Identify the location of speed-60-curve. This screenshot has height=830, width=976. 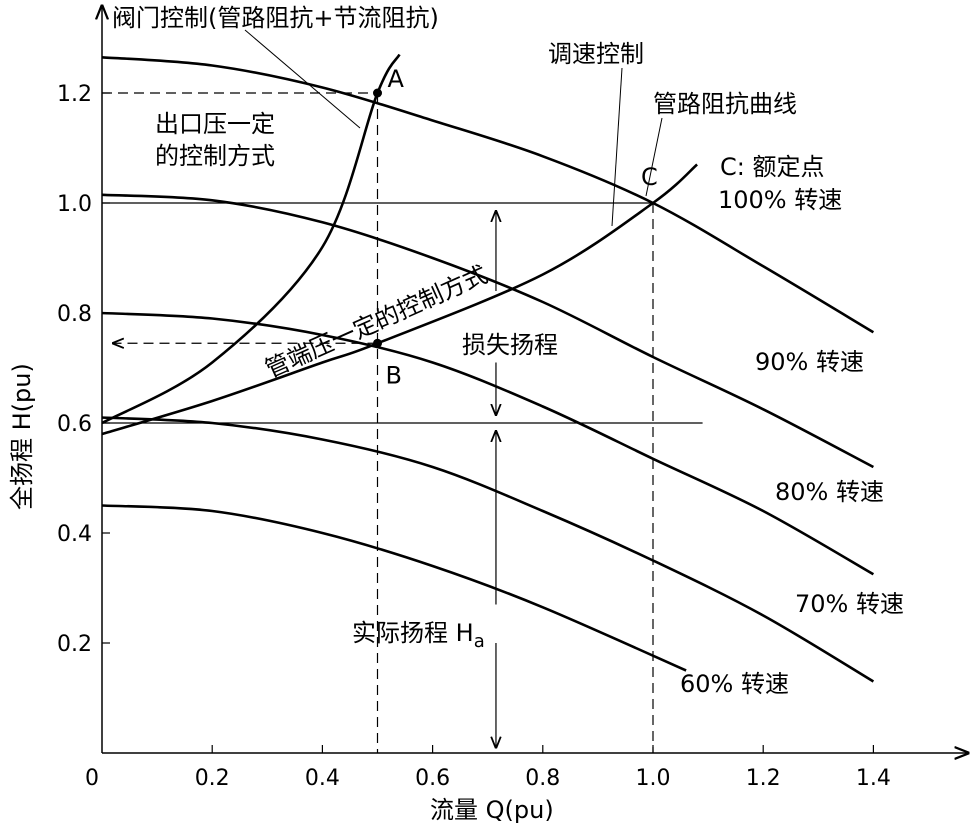
(394, 588).